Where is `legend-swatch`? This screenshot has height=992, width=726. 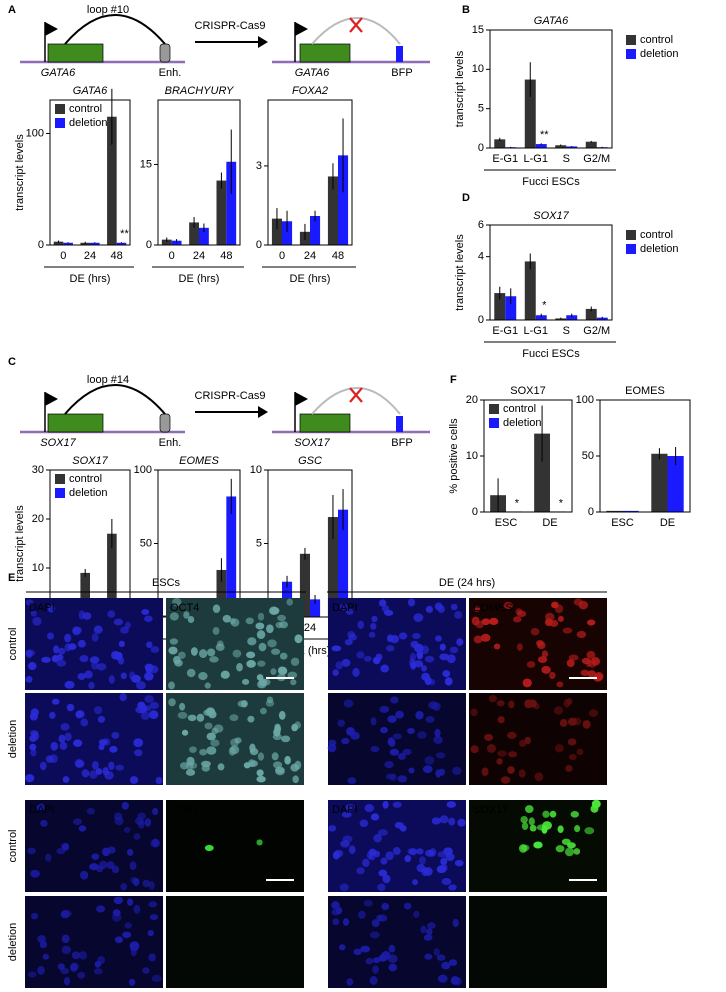
legend-swatch is located at coordinates (60, 479).